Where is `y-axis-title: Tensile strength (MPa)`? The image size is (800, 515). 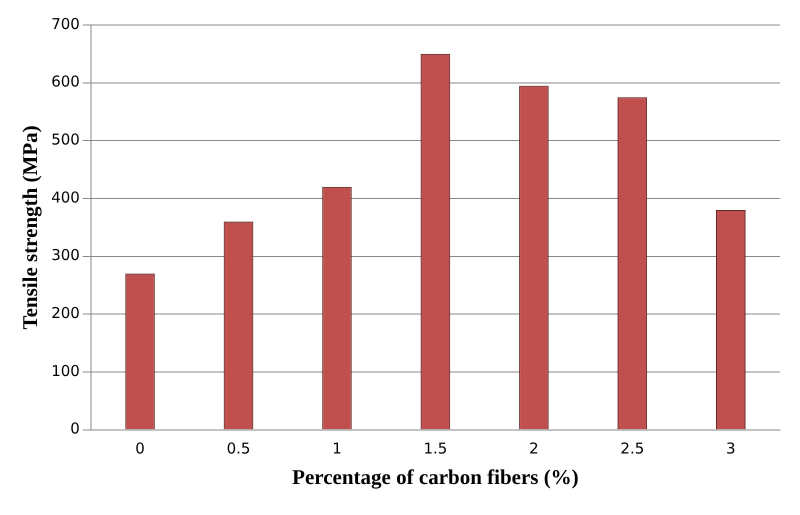 y-axis-title: Tensile strength (MPa) is located at coordinates (30, 227).